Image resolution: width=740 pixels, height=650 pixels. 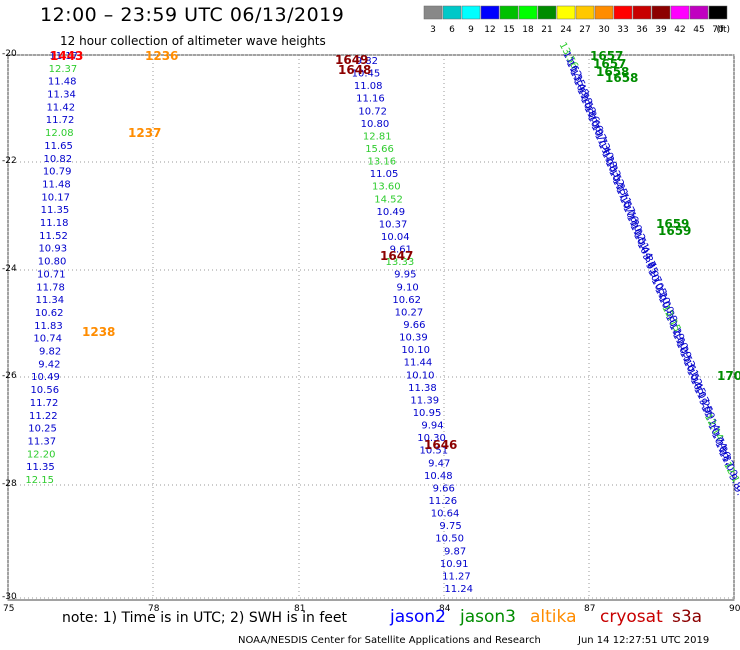 I want to click on wave-height-value: 10.10, so click(x=420, y=375).